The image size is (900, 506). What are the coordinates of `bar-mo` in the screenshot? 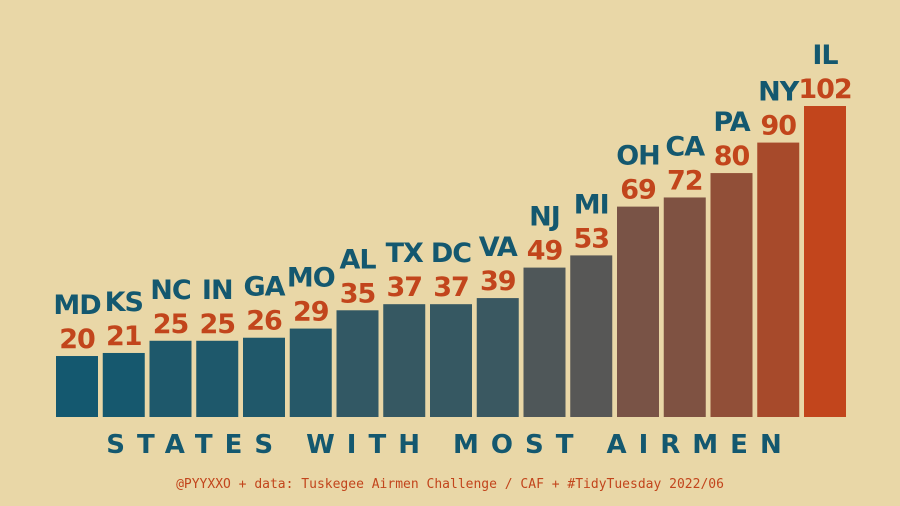 It's located at (310, 372).